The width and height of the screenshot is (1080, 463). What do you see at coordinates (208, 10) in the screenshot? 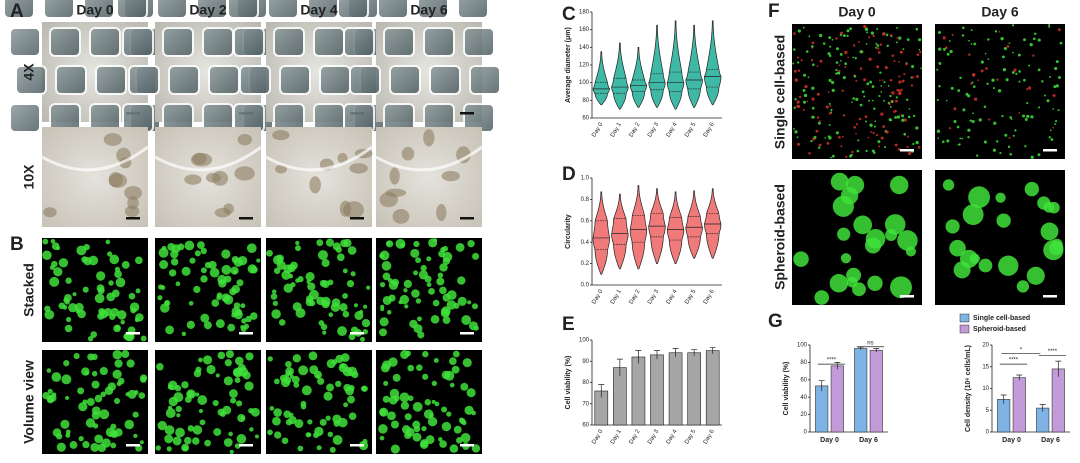
I see `column-label: Day 2` at bounding box center [208, 10].